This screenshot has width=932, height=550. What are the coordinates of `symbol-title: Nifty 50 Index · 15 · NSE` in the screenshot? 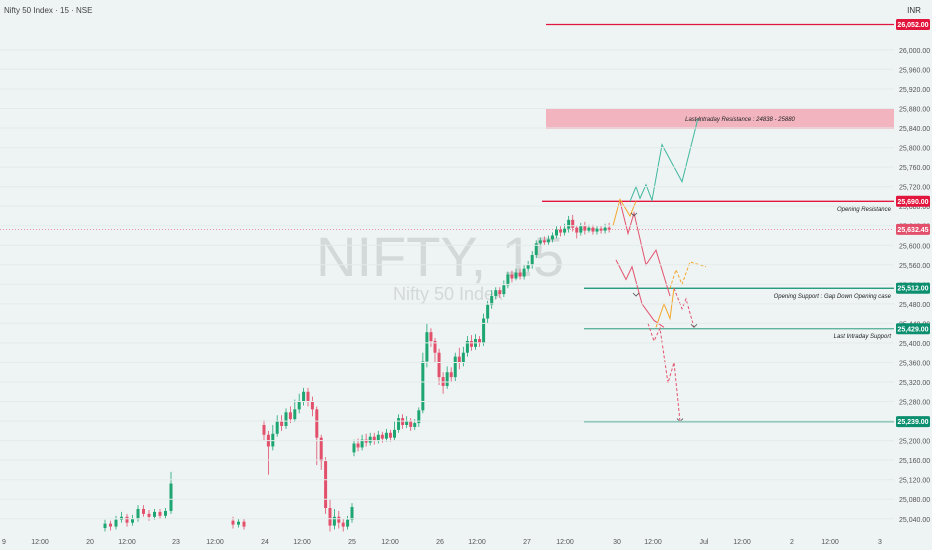 It's located at (48, 10).